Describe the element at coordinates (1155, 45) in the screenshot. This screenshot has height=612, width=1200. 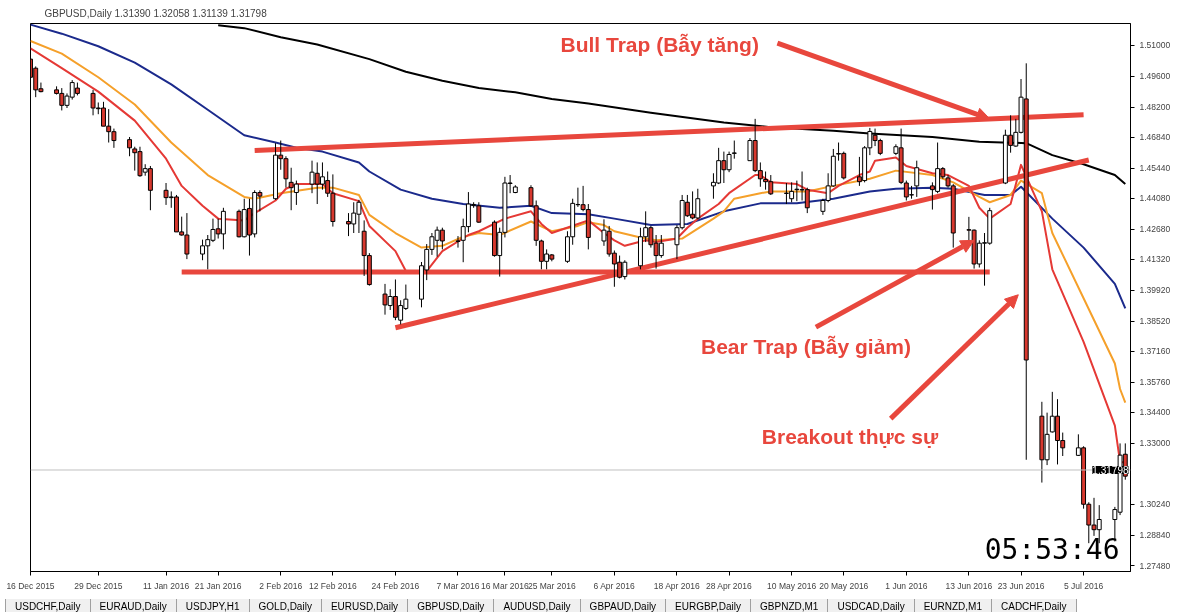
I see `y-tick-label: 1.51000` at that location.